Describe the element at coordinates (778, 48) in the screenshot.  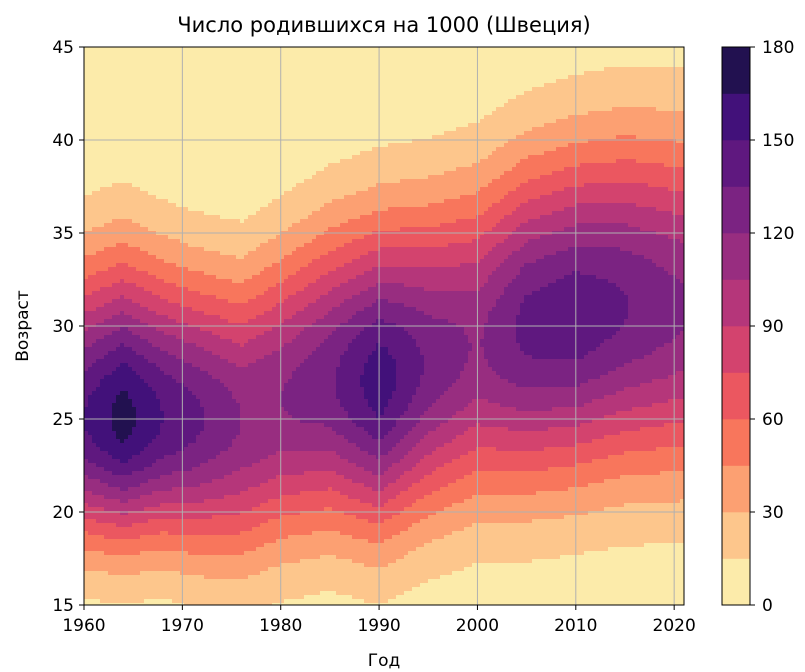
I see `colorbar-tick-label: 180` at that location.